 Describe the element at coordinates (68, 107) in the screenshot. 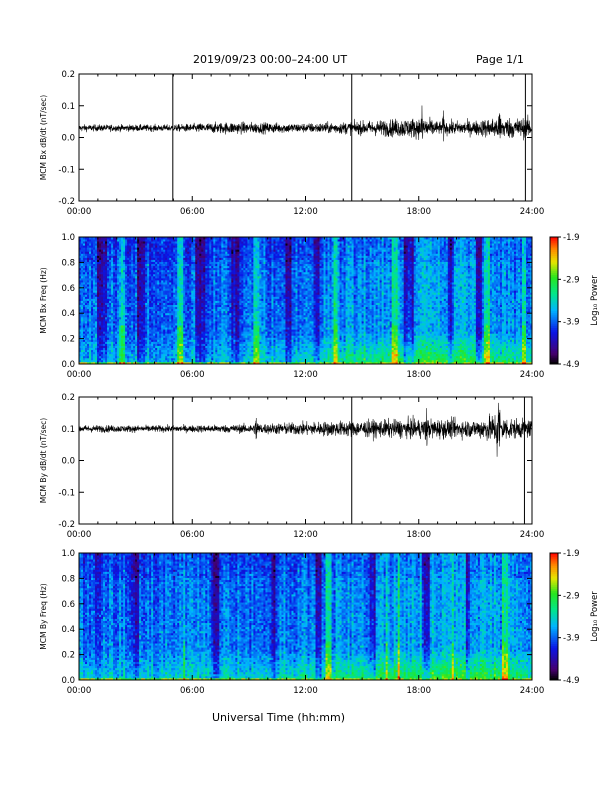

I see `y-tick-label: 0.1` at that location.